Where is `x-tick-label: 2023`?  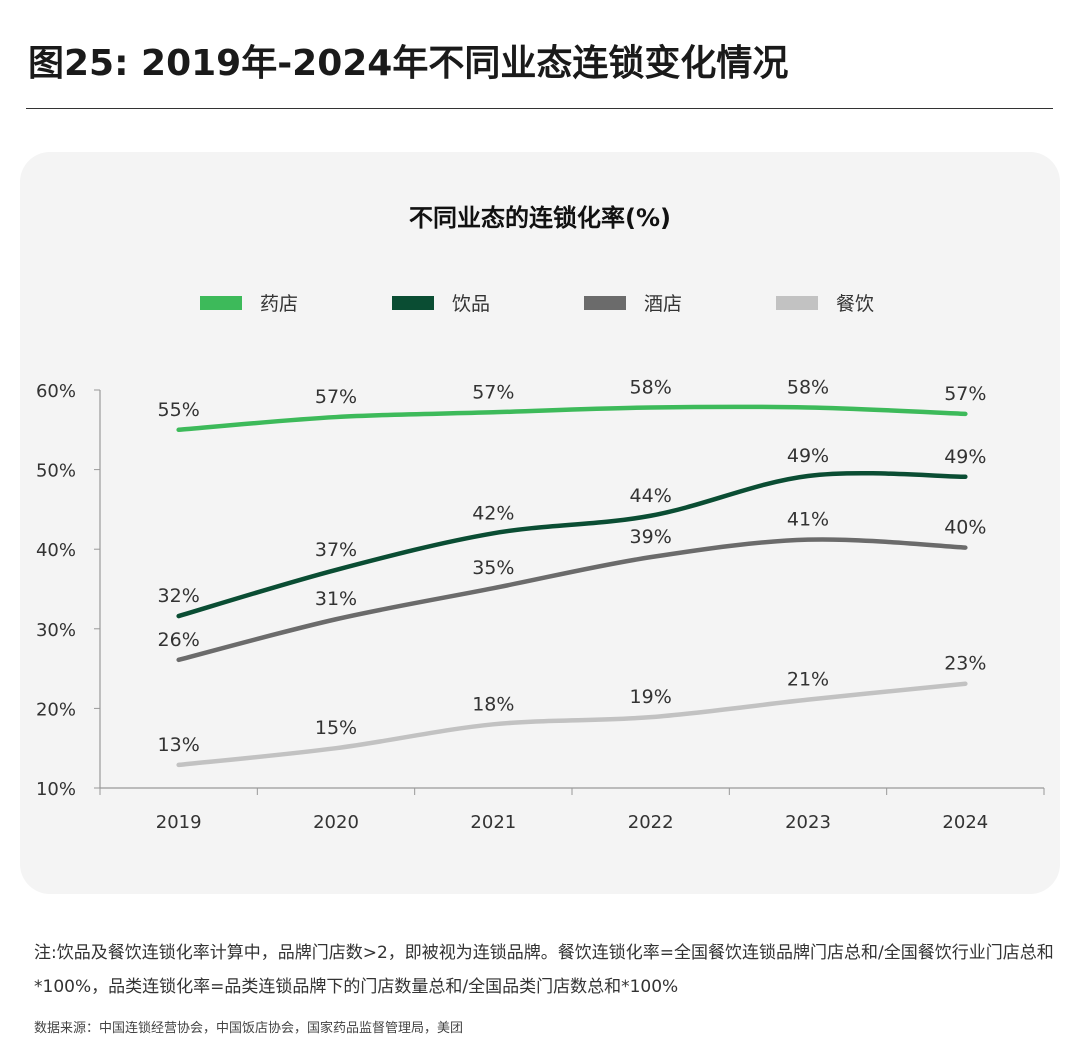
x-tick-label: 2023 is located at coordinates (808, 822).